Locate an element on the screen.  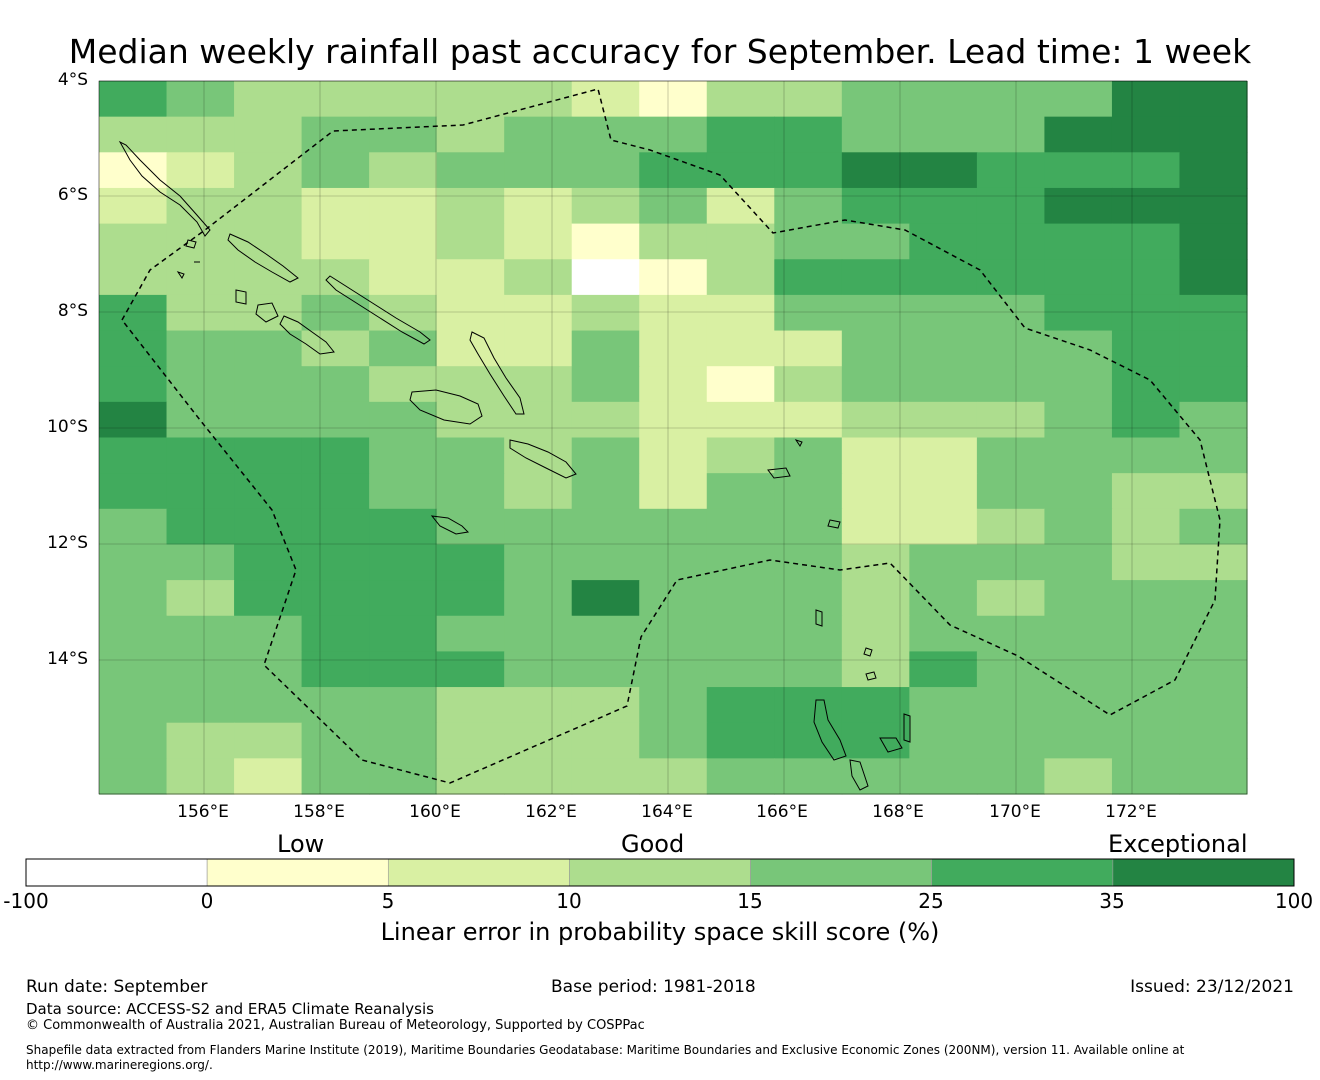
lon-label-156e: 156°E is located at coordinates (203, 812).